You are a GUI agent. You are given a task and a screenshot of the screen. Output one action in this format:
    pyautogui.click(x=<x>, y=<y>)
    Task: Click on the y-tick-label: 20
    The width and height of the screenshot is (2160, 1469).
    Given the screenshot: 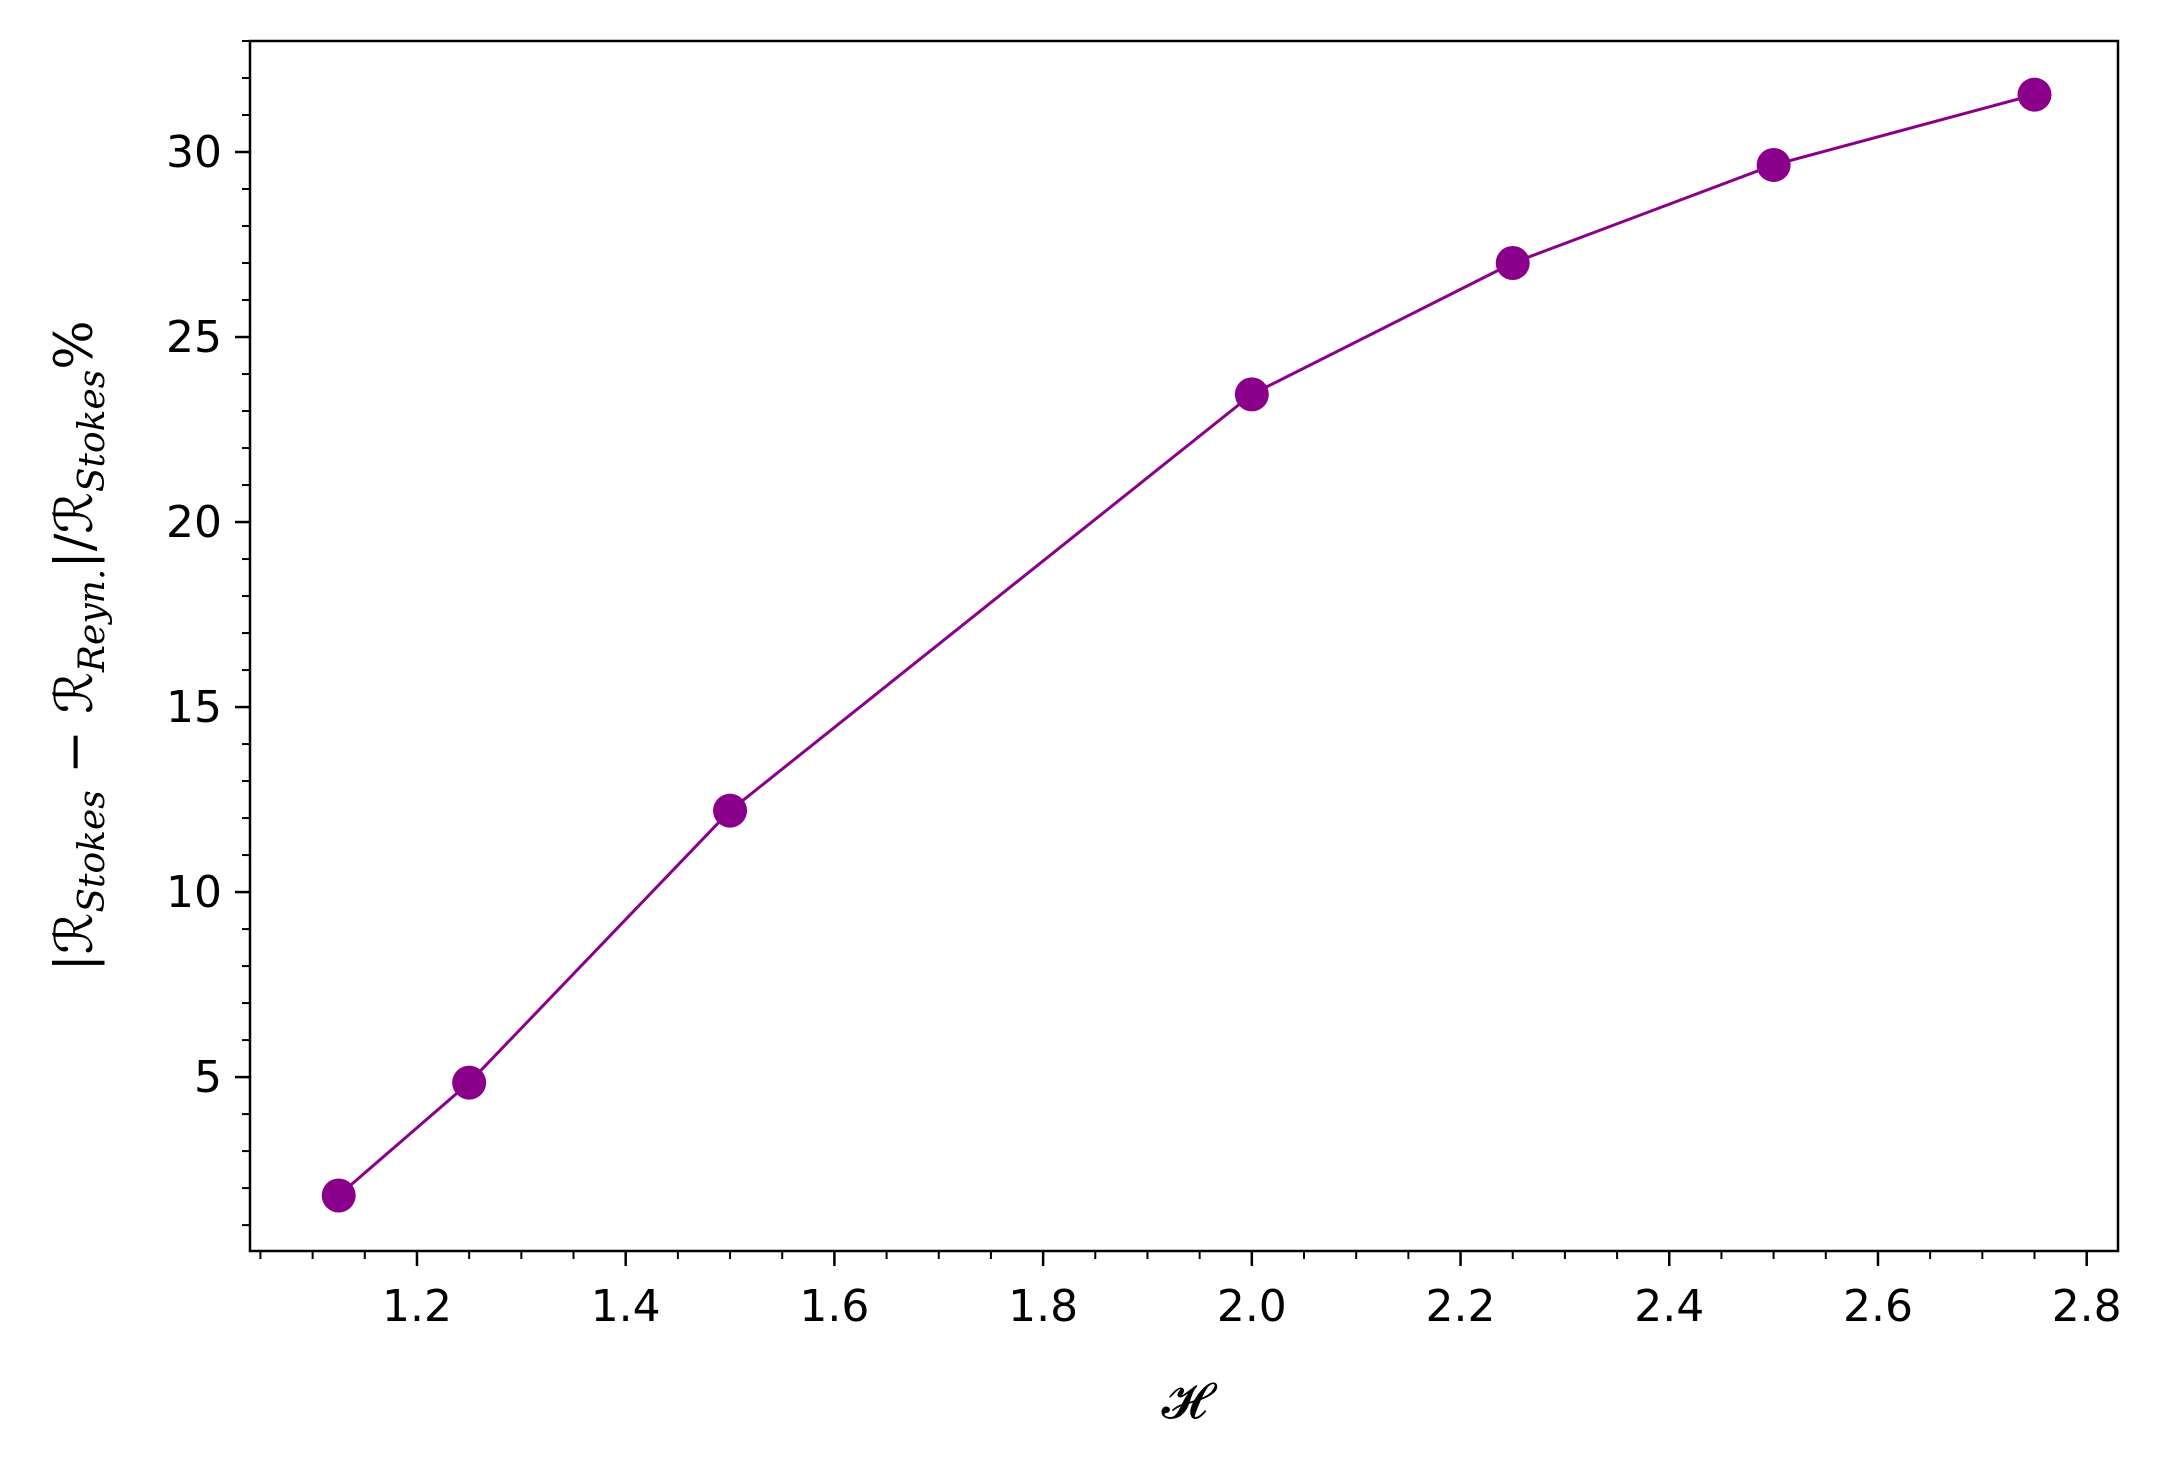 What is the action you would take?
    pyautogui.click(x=194, y=522)
    